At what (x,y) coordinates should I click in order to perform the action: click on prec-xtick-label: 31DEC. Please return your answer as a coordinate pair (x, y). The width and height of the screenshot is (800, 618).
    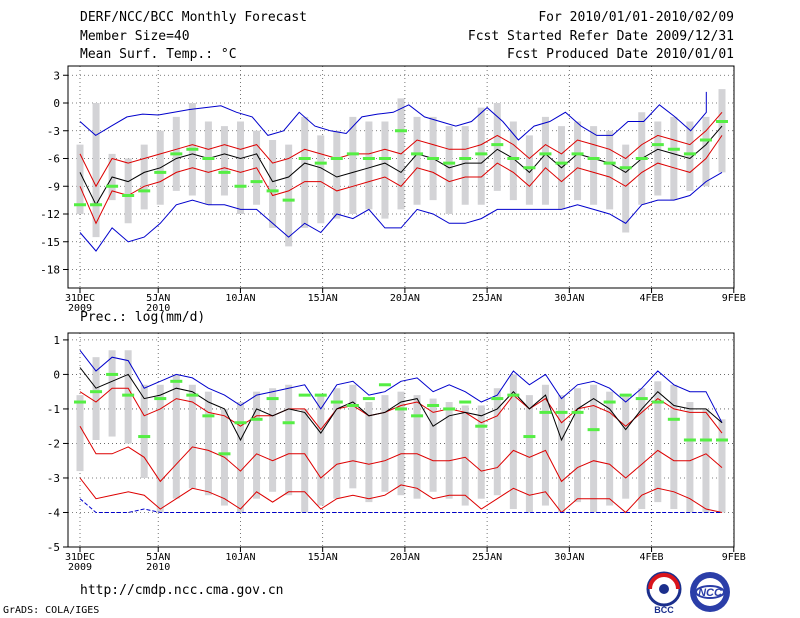
    Looking at the image, I should click on (80, 557).